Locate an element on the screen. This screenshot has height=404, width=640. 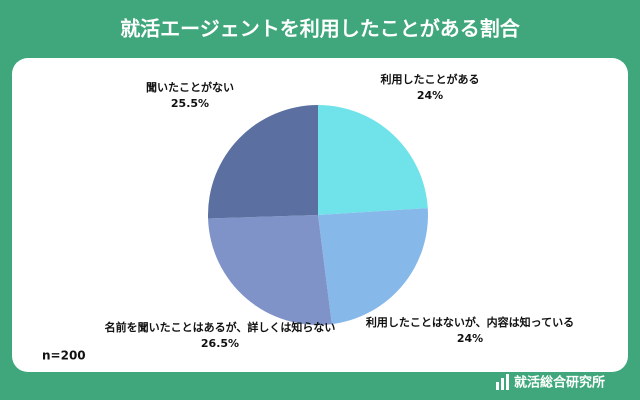
slice-value: 26.5% is located at coordinates (220, 343).